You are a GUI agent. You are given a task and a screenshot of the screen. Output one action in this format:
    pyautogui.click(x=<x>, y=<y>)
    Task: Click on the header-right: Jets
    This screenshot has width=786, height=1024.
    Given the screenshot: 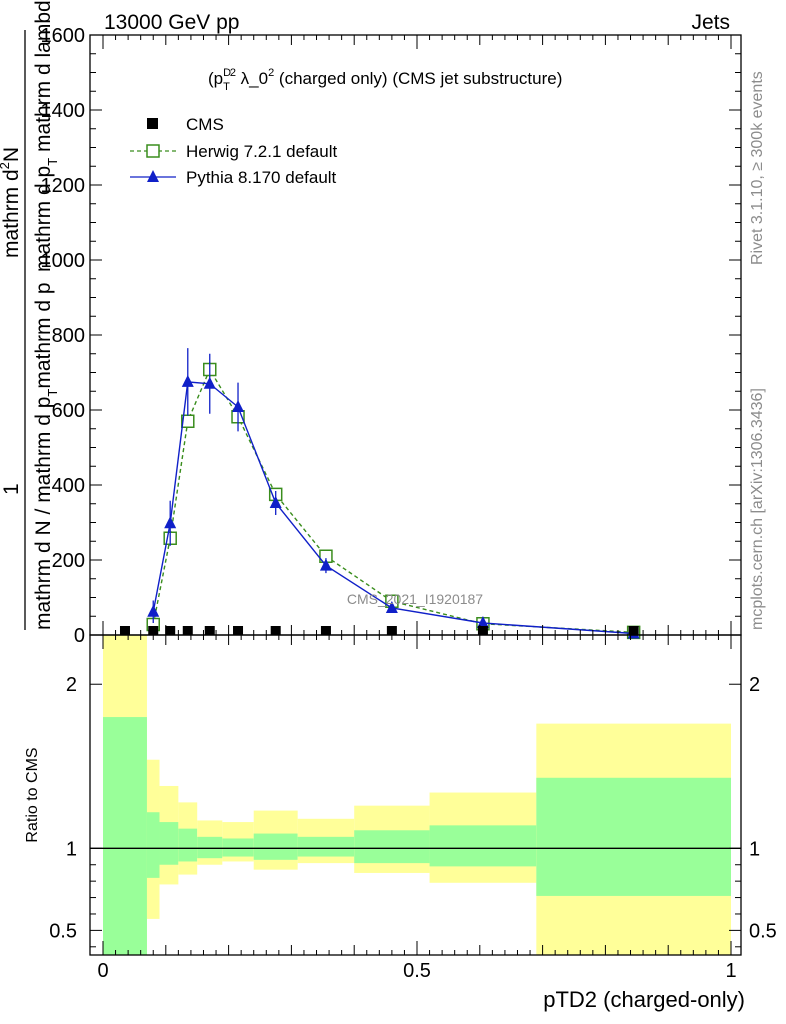 What is the action you would take?
    pyautogui.click(x=710, y=22)
    